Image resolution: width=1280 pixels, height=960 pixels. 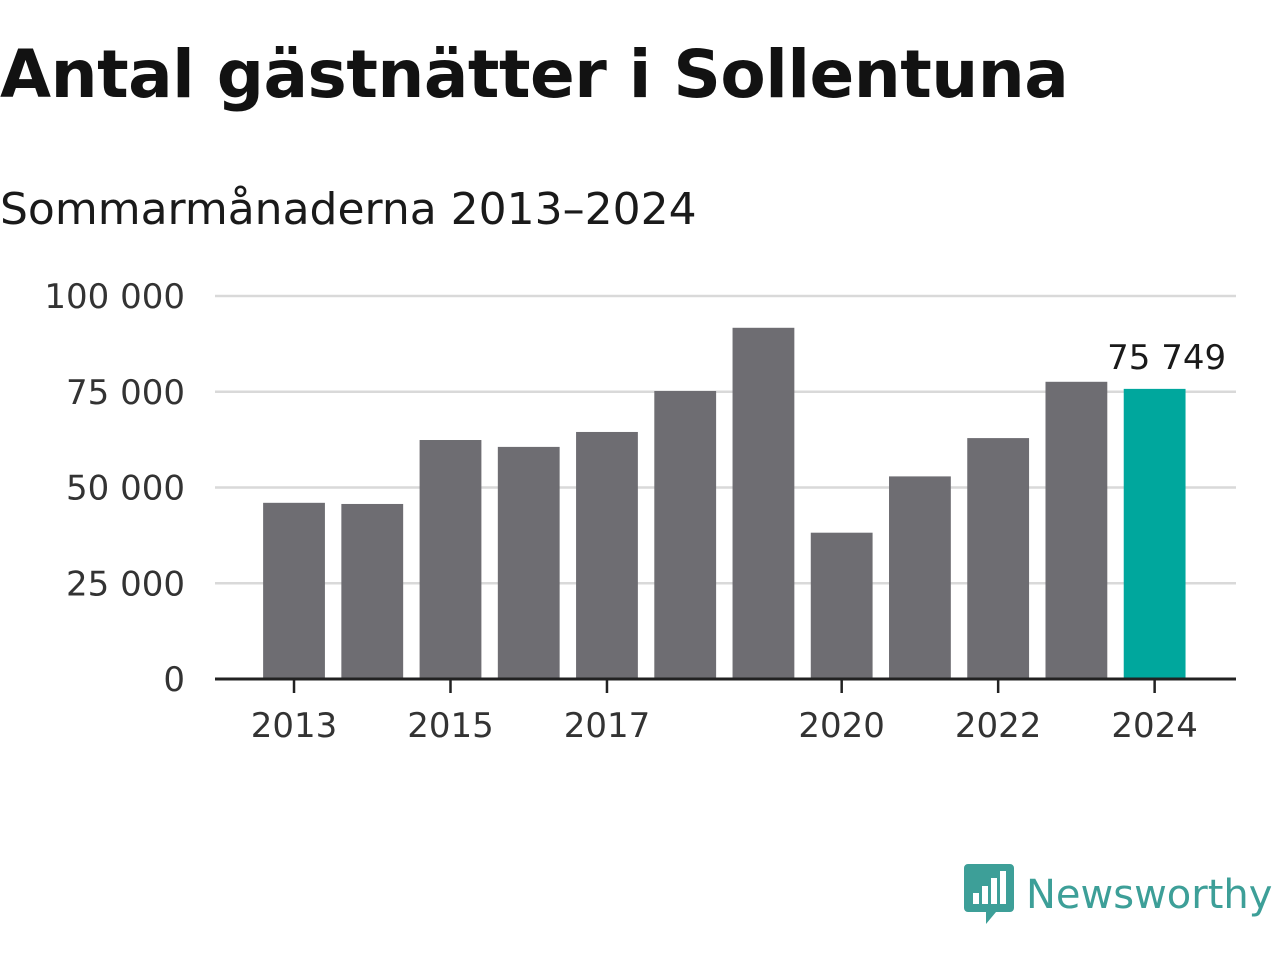 I want to click on x-tick-label: 2024, so click(x=1154, y=726).